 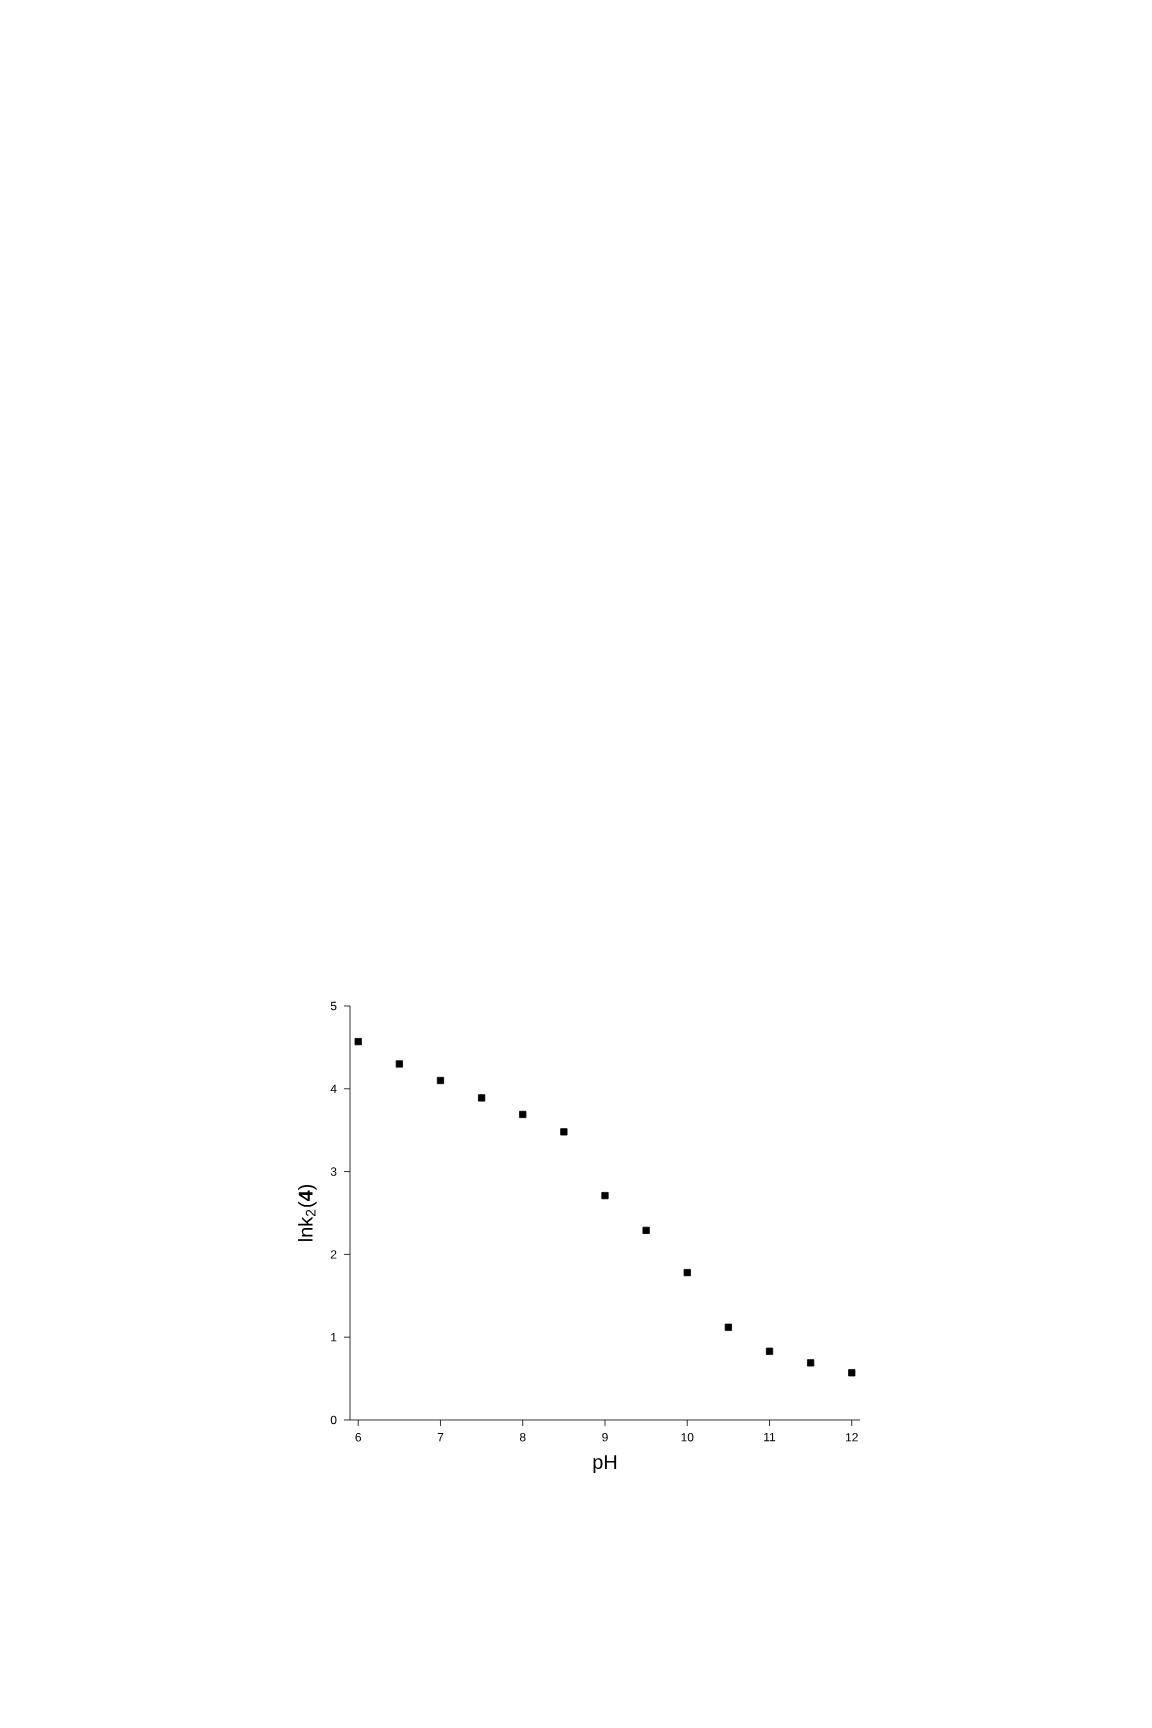 What do you see at coordinates (307, 1212) in the screenshot?
I see `y-axis-title: lnk$_{2}$(4)` at bounding box center [307, 1212].